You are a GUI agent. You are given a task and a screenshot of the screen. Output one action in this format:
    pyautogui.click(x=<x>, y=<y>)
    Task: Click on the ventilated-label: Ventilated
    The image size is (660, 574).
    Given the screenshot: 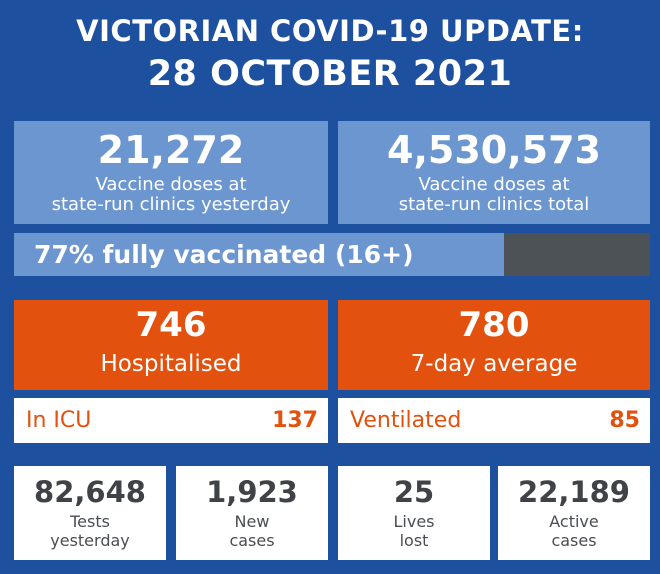 What is the action you would take?
    pyautogui.click(x=406, y=420)
    